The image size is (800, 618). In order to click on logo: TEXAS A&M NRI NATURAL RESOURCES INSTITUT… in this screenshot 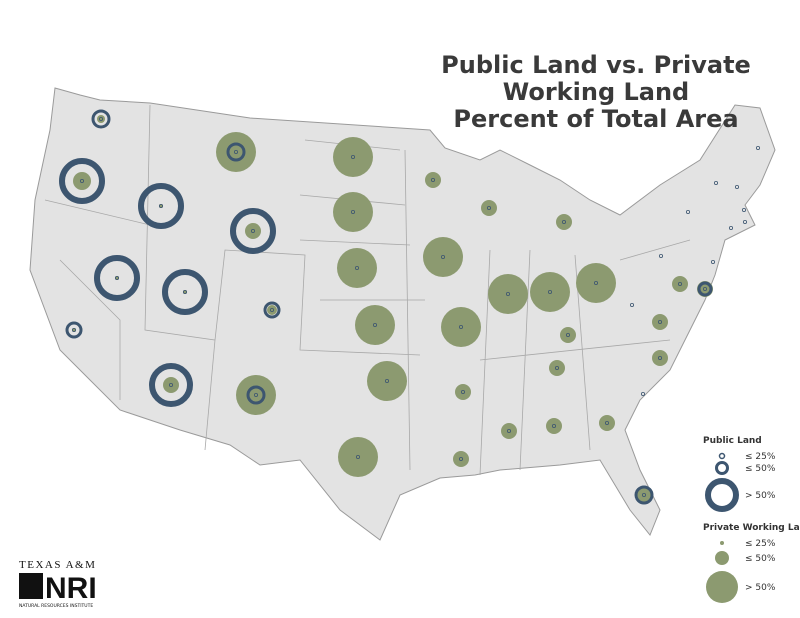, I will do `click(58, 584)`.